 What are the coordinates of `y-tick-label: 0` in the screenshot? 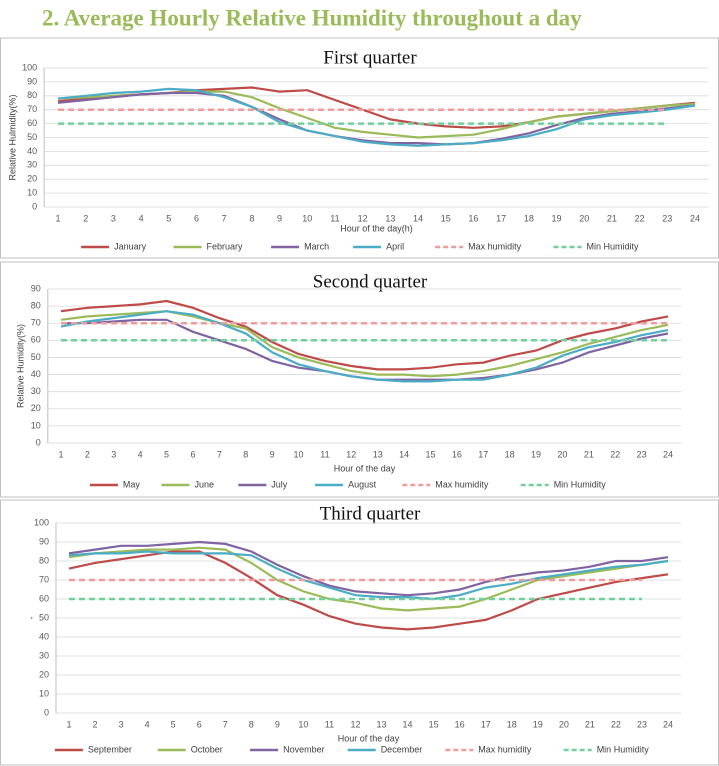 It's located at (34, 206).